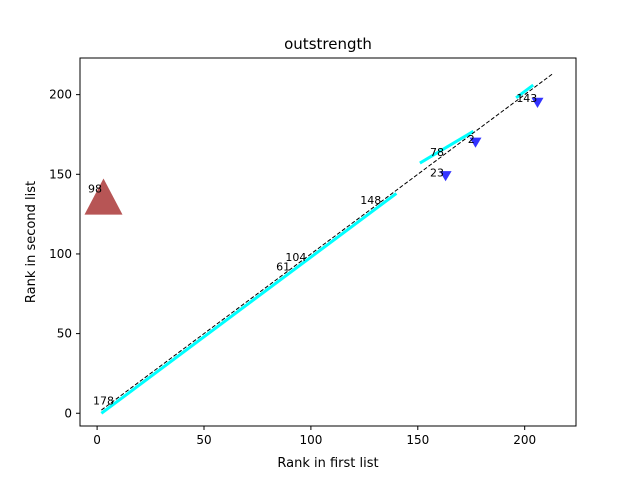 The width and height of the screenshot is (640, 480). I want to click on y-axis-label: Rank in second list, so click(31, 242).